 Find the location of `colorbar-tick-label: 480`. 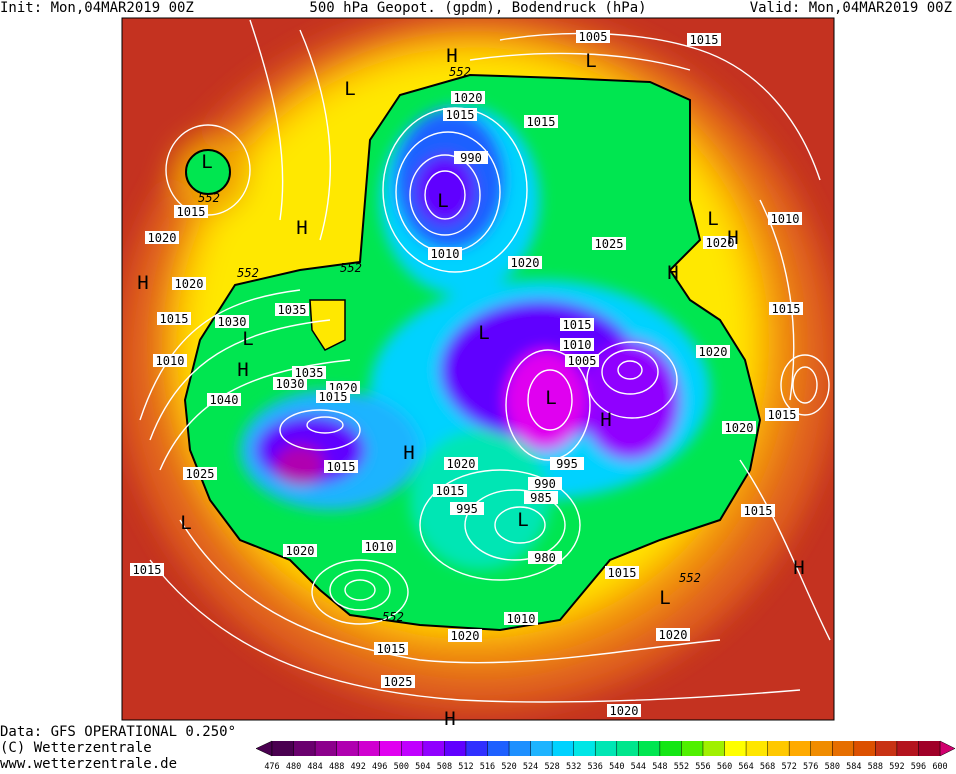

colorbar-tick-label: 480 is located at coordinates (293, 766).